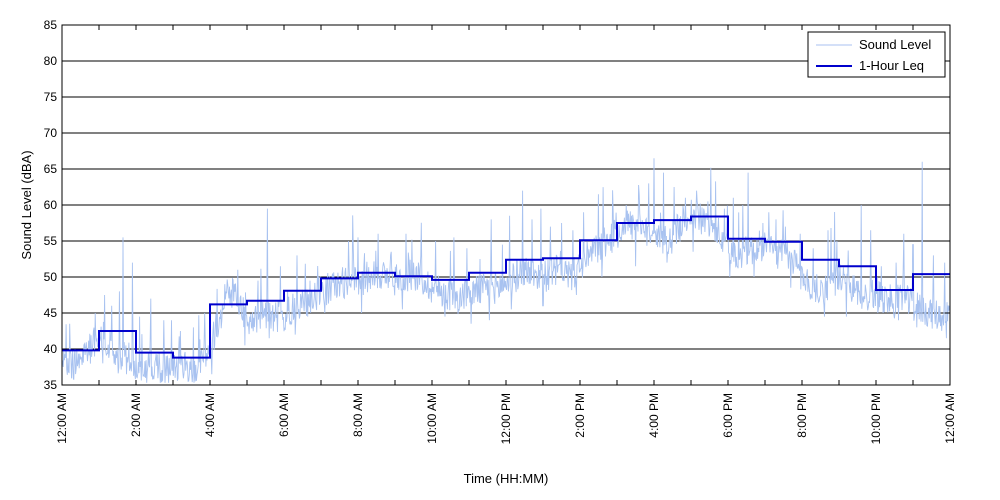 Image resolution: width=1000 pixels, height=500 pixels. I want to click on x-tick-label: 10:00 AM, so click(432, 418).